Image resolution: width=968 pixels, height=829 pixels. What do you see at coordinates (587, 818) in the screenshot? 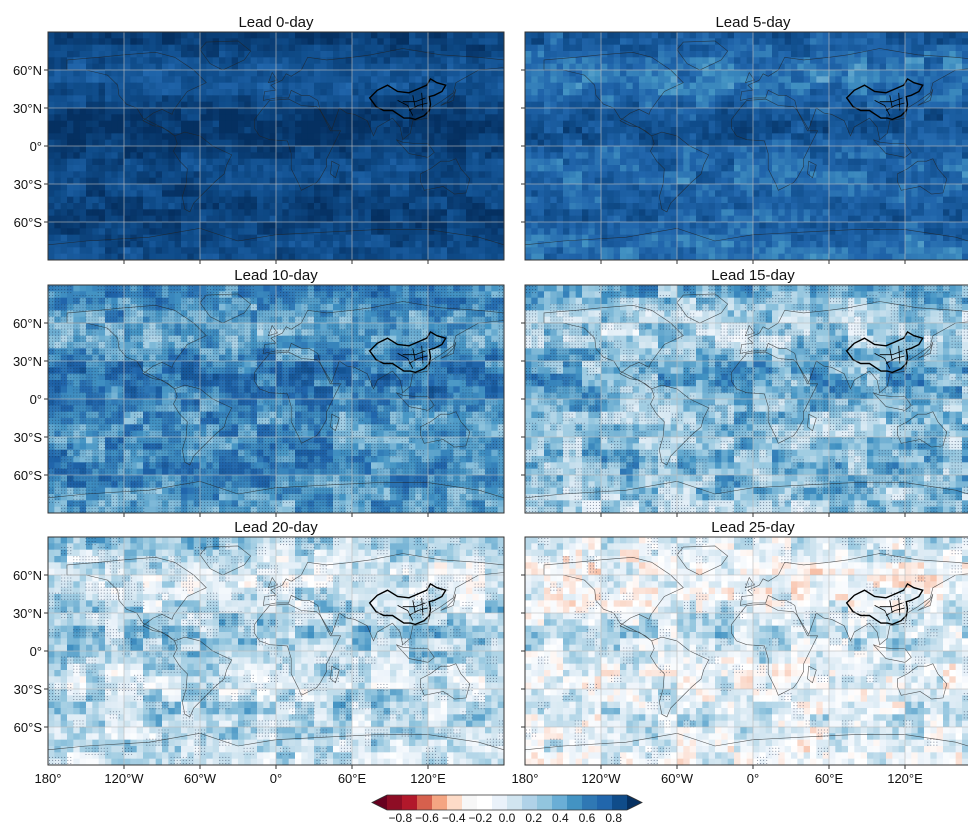
I see `colorbar-tick-label: 0.6` at bounding box center [587, 818].